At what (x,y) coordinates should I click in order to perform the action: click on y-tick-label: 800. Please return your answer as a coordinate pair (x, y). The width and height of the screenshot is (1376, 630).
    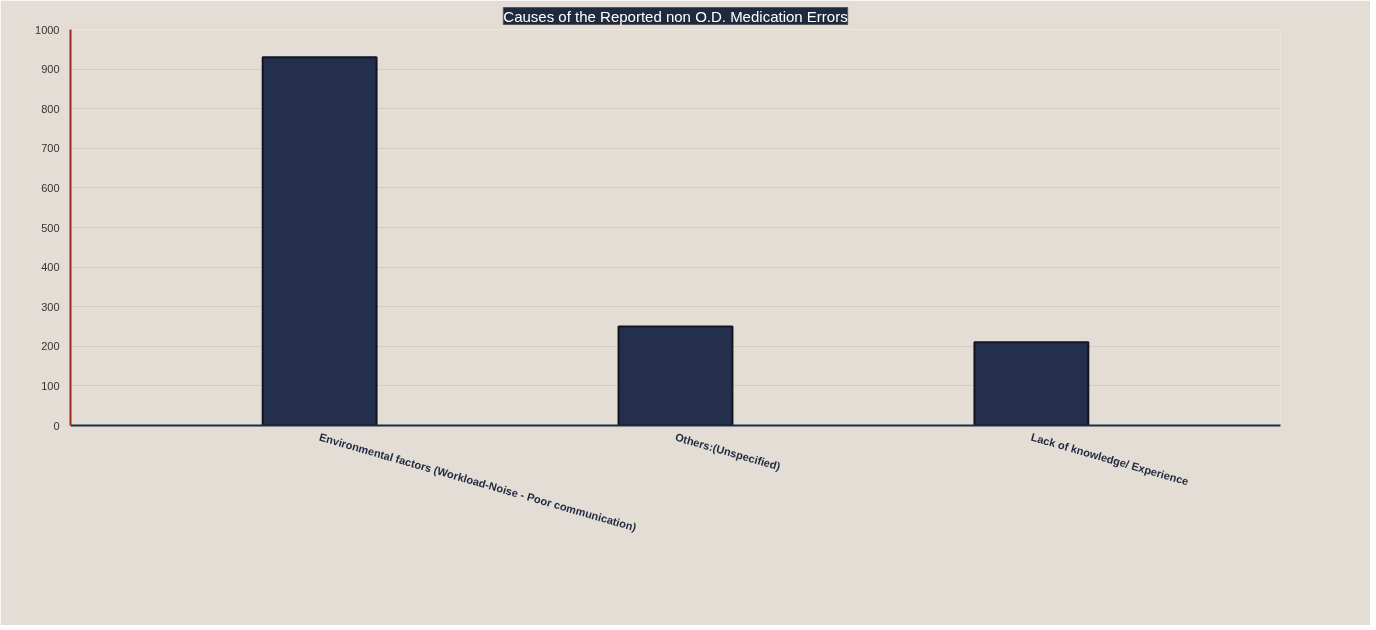
    Looking at the image, I should click on (50, 108).